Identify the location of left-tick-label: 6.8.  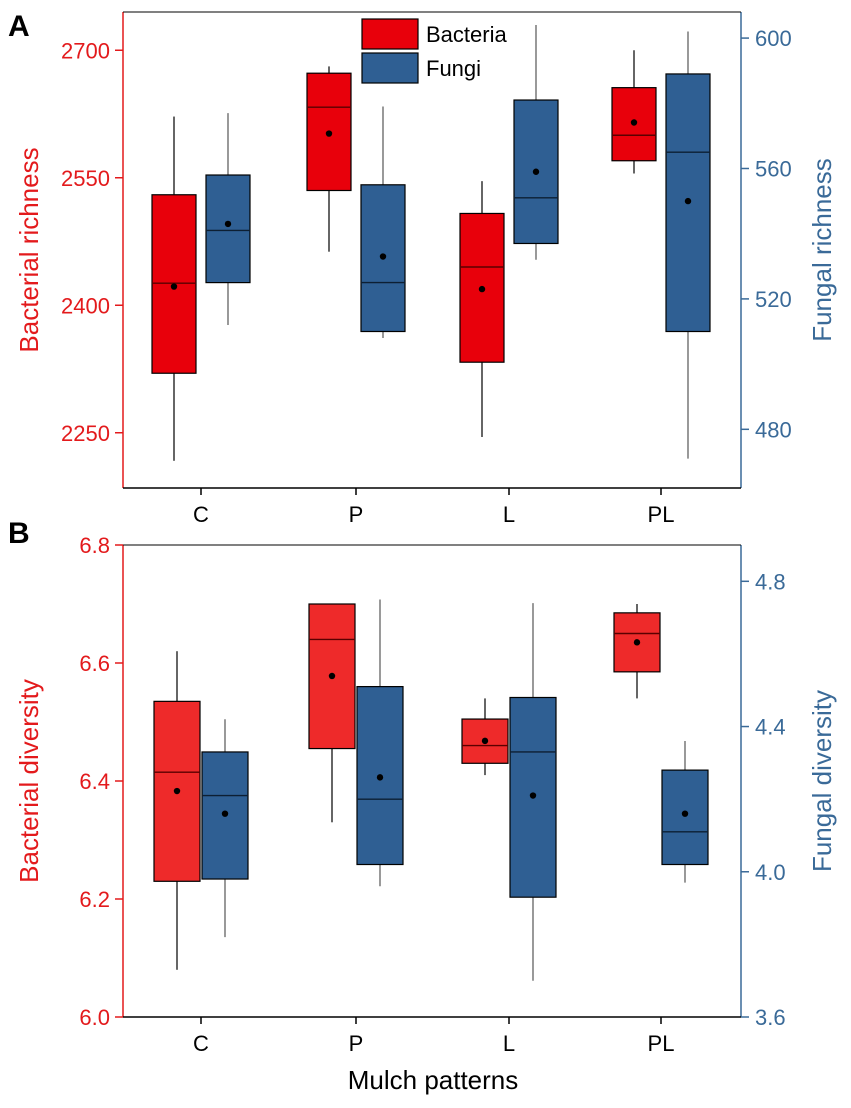
(94, 545).